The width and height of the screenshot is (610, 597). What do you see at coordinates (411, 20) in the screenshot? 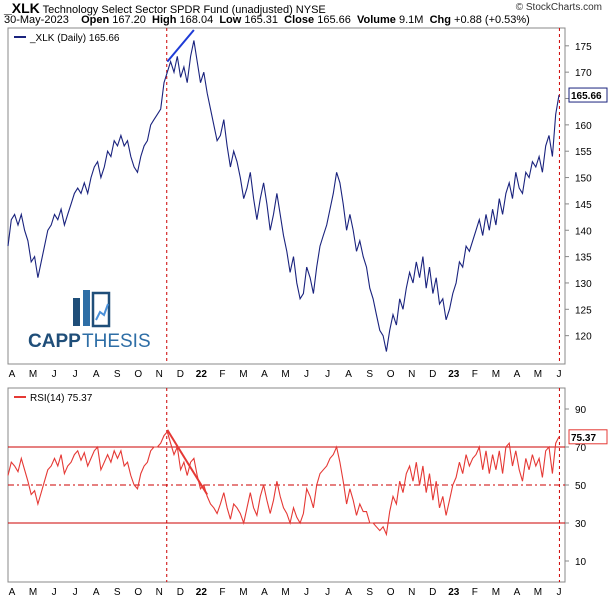
I see `volume-value: 9.1M` at bounding box center [411, 20].